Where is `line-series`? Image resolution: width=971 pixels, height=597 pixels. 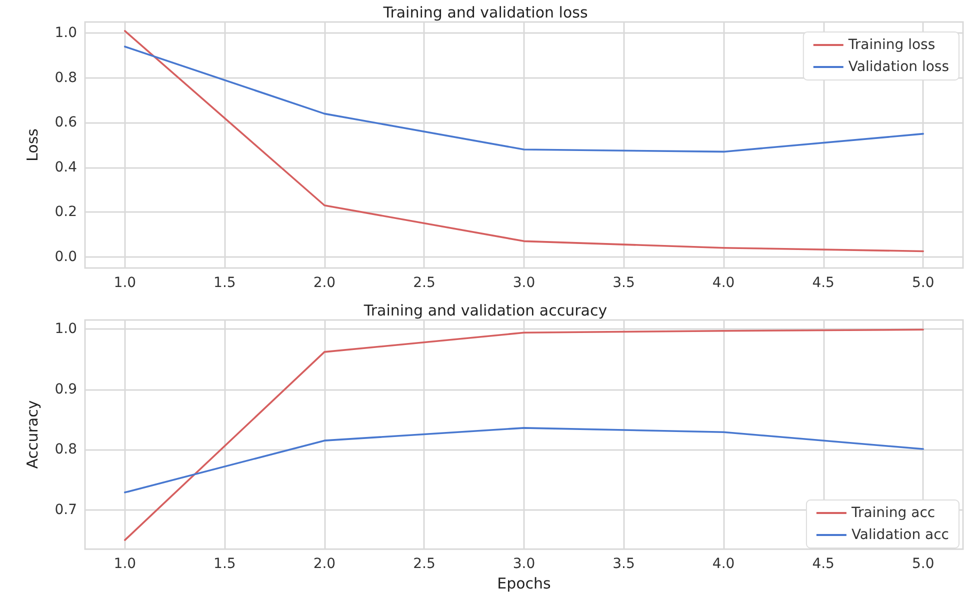 line-series is located at coordinates (524, 460).